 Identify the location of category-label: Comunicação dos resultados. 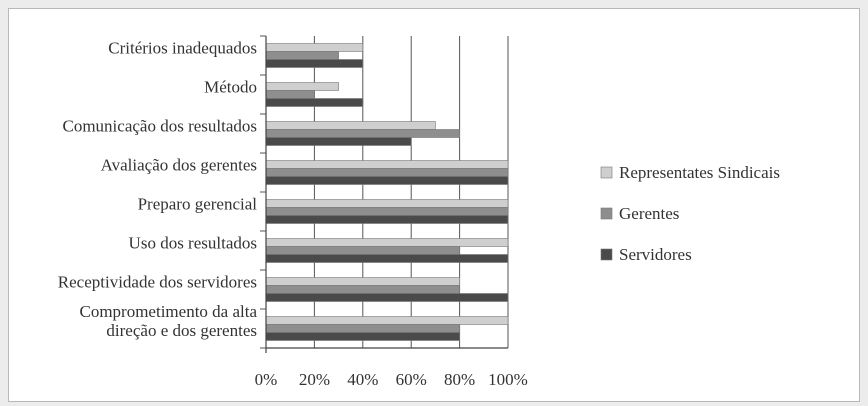
(159, 126).